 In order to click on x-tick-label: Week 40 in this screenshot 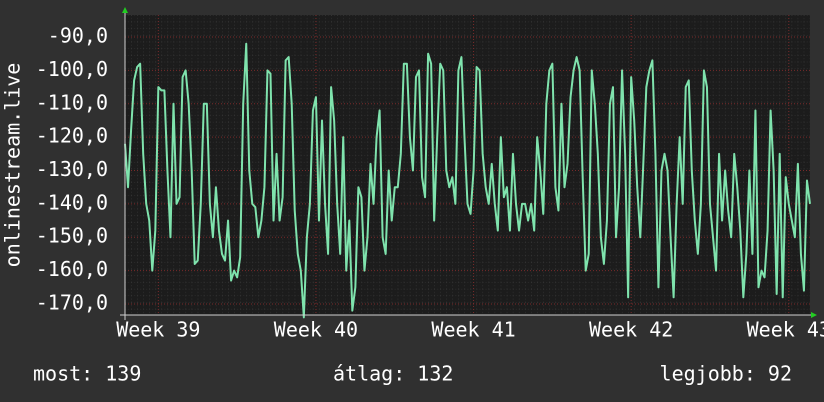, I will do `click(316, 330)`.